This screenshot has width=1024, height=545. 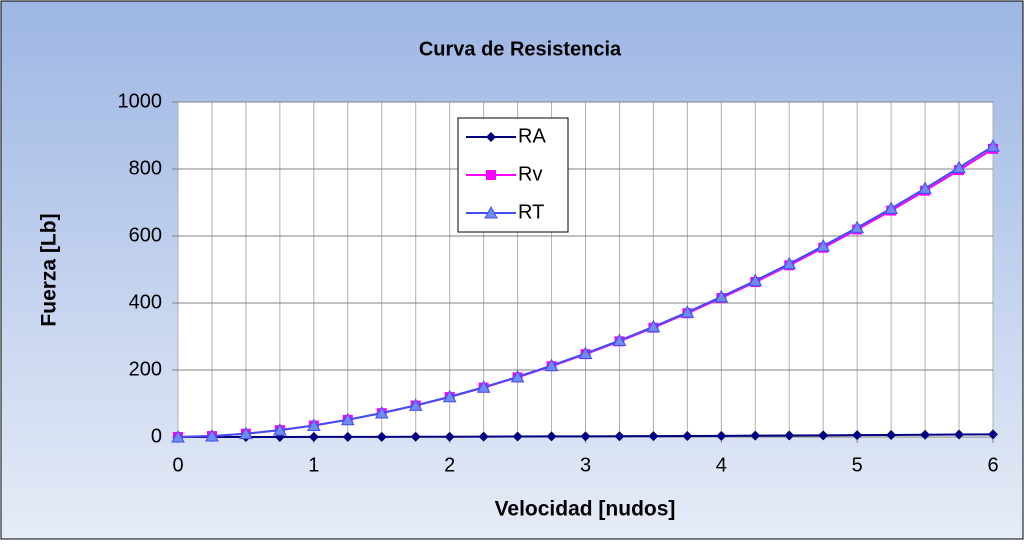 I want to click on legend-label: RA, so click(x=532, y=136).